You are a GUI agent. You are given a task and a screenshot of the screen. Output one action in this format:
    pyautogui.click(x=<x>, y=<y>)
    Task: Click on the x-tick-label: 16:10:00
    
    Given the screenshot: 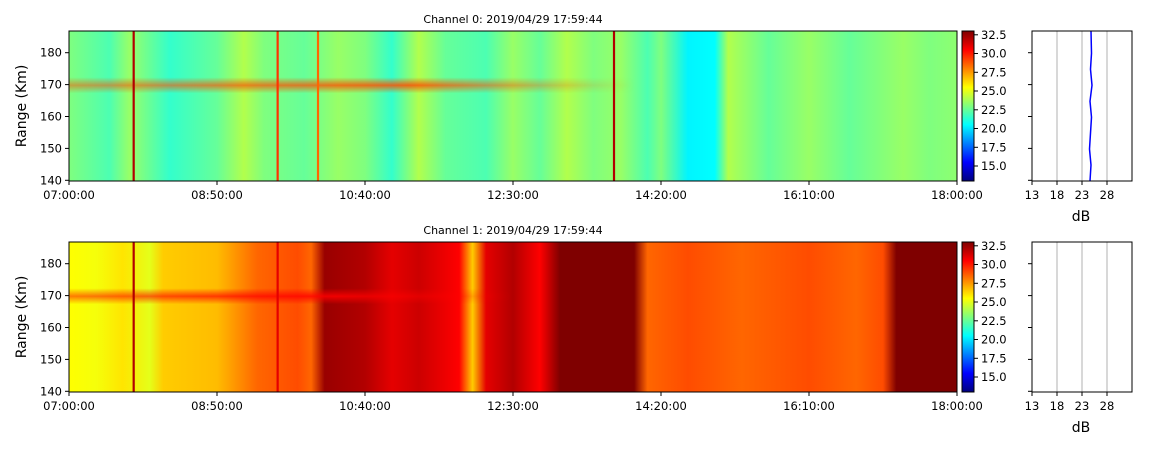 What is the action you would take?
    pyautogui.click(x=809, y=406)
    